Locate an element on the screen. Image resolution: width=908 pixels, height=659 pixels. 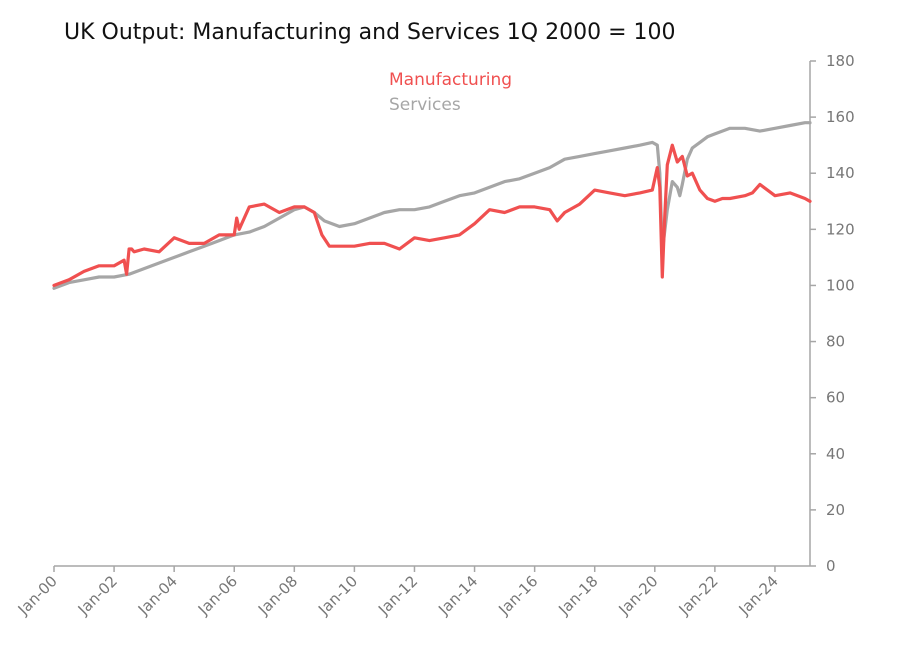
x-tick-label: Jan-10 is located at coordinates (337, 595).